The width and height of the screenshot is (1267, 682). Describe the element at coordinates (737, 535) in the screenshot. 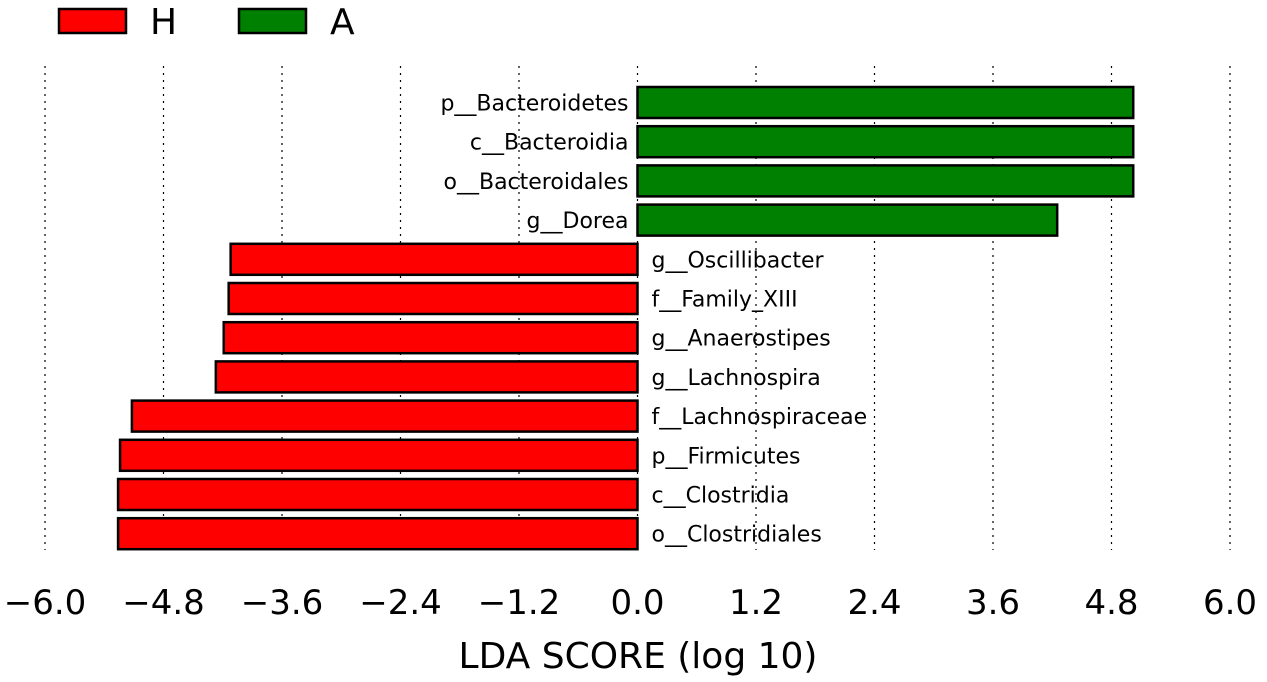

I see `bar-label: o__Clostridiales` at that location.